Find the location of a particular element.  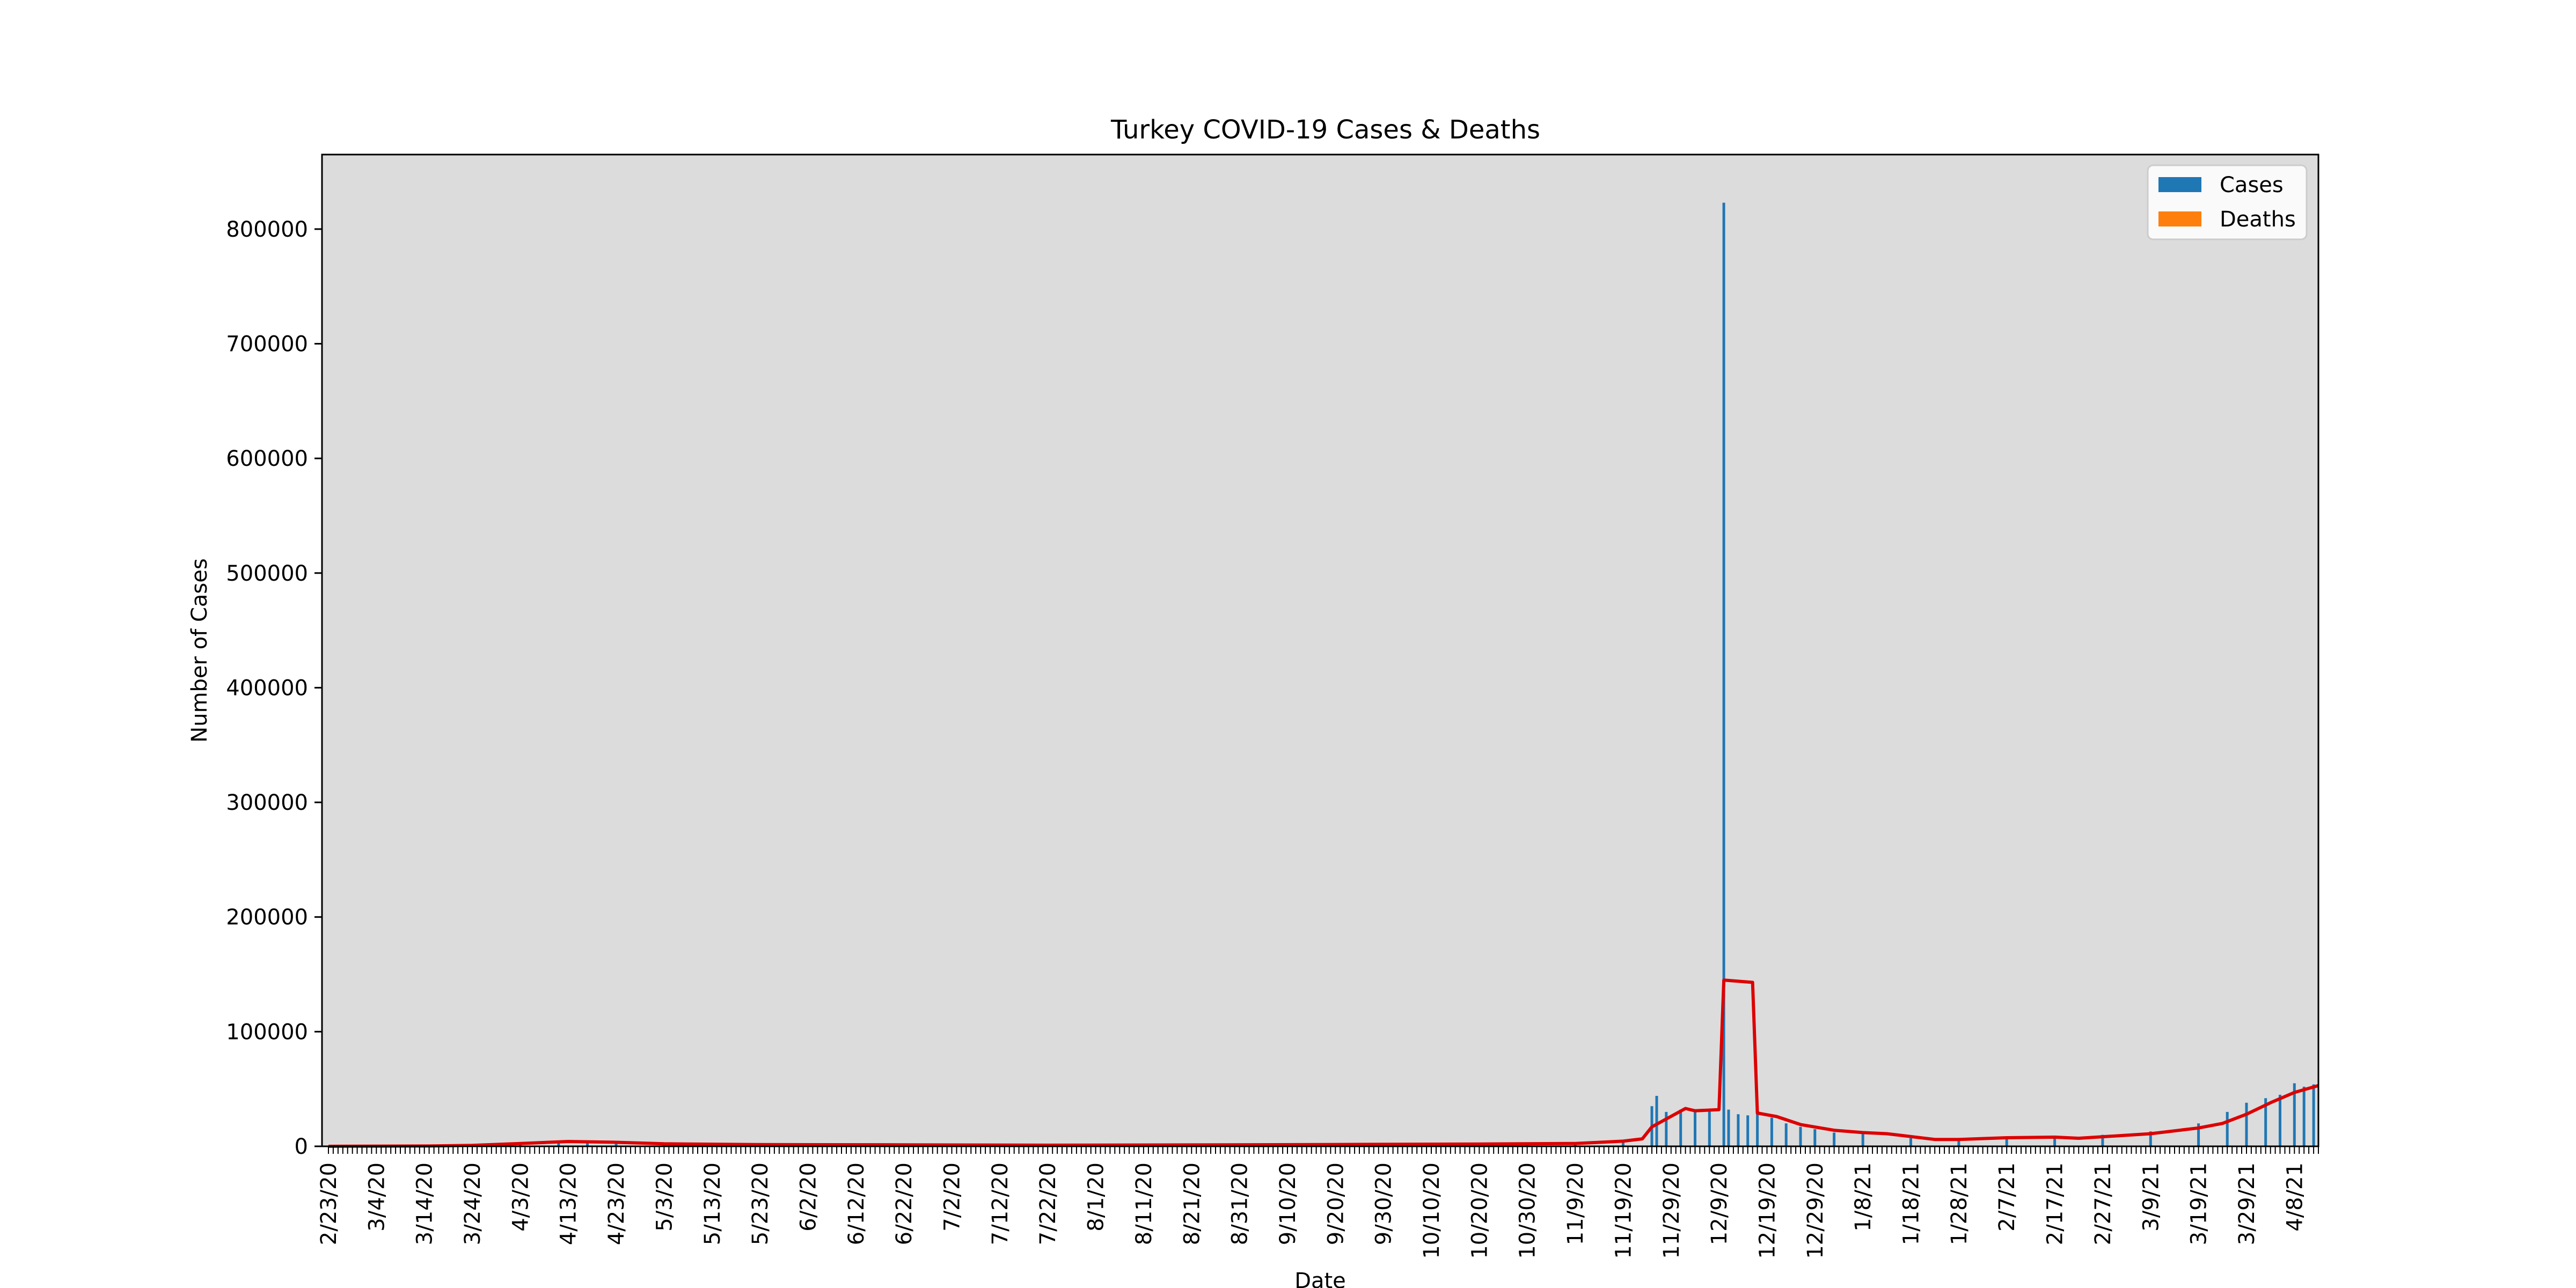

x-tick-label: 3/29/21 is located at coordinates (2247, 1203).